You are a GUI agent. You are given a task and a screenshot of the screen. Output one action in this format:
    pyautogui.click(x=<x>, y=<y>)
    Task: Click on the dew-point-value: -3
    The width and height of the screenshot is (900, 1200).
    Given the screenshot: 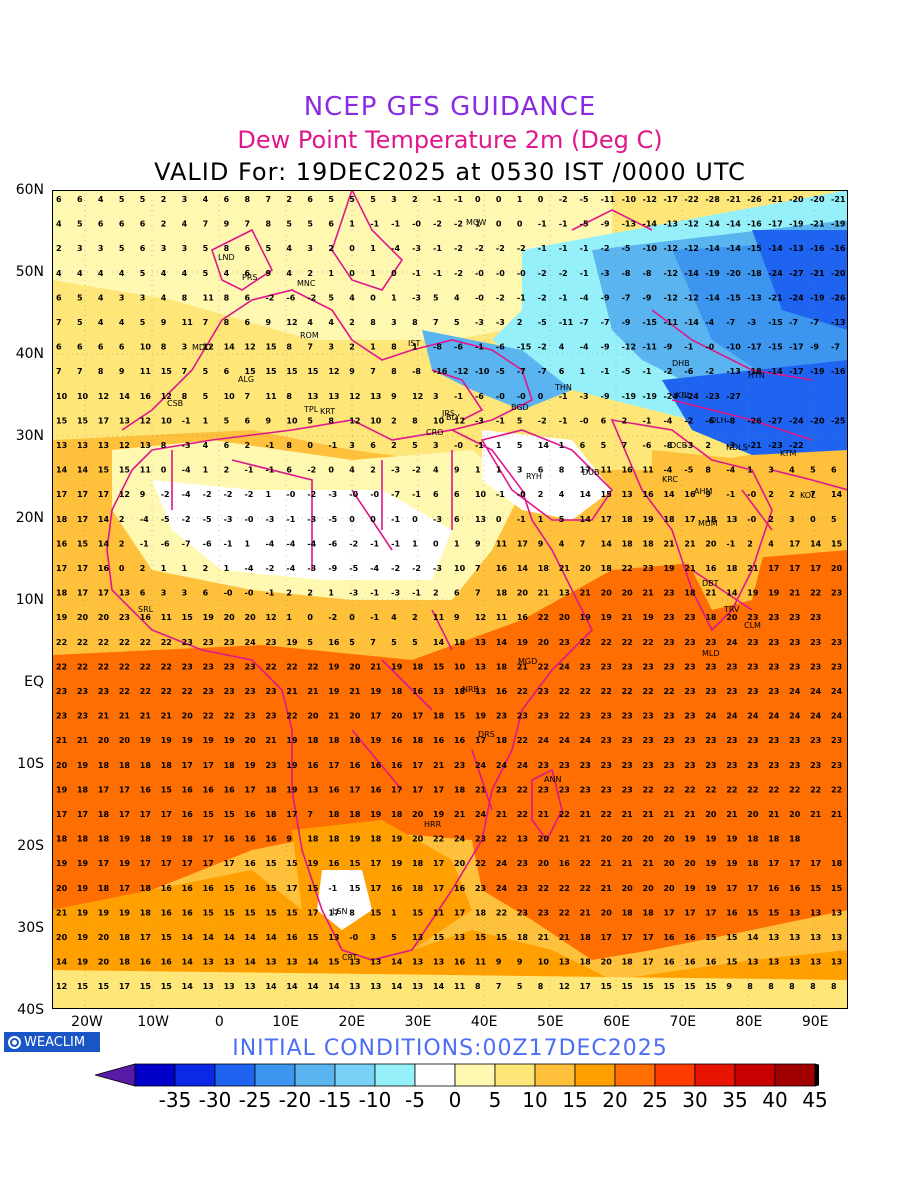 What is the action you would take?
    pyautogui.click(x=479, y=420)
    